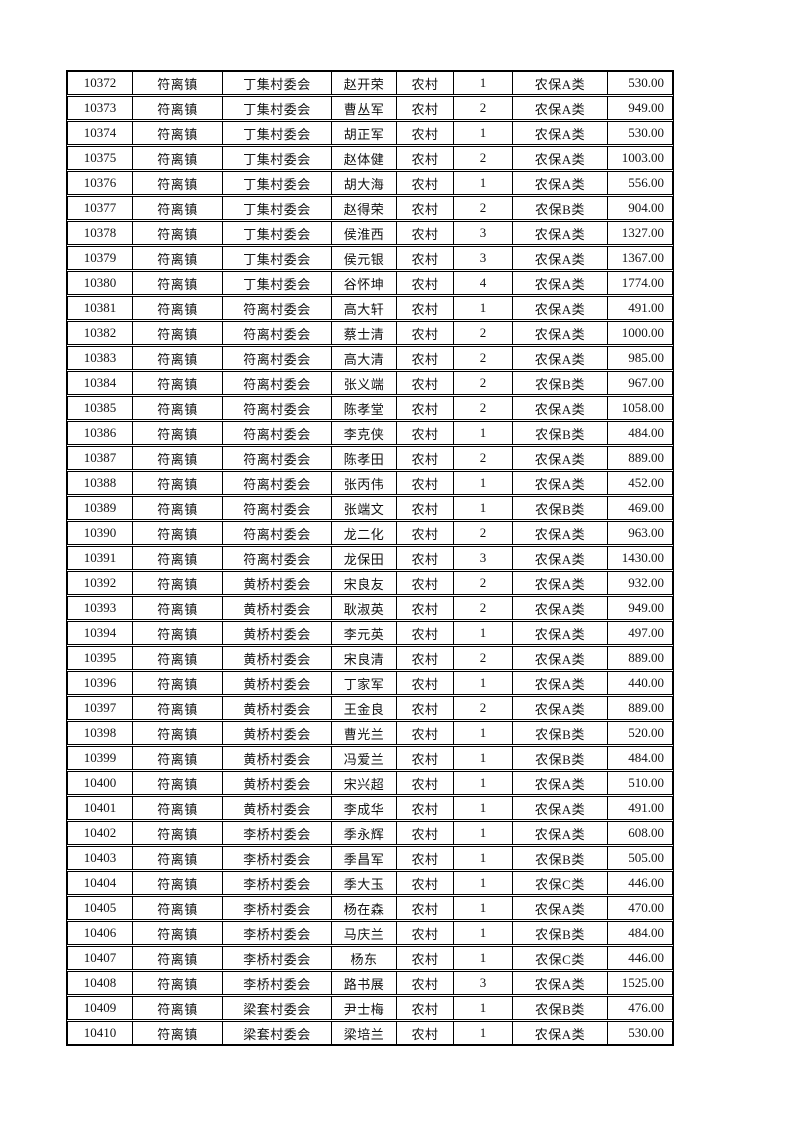 The width and height of the screenshot is (794, 1122). Describe the element at coordinates (370, 383) in the screenshot. I see `table-row: 10384 符离镇 符离村委会 张义端 农村 2 农保B类 967.00` at that location.